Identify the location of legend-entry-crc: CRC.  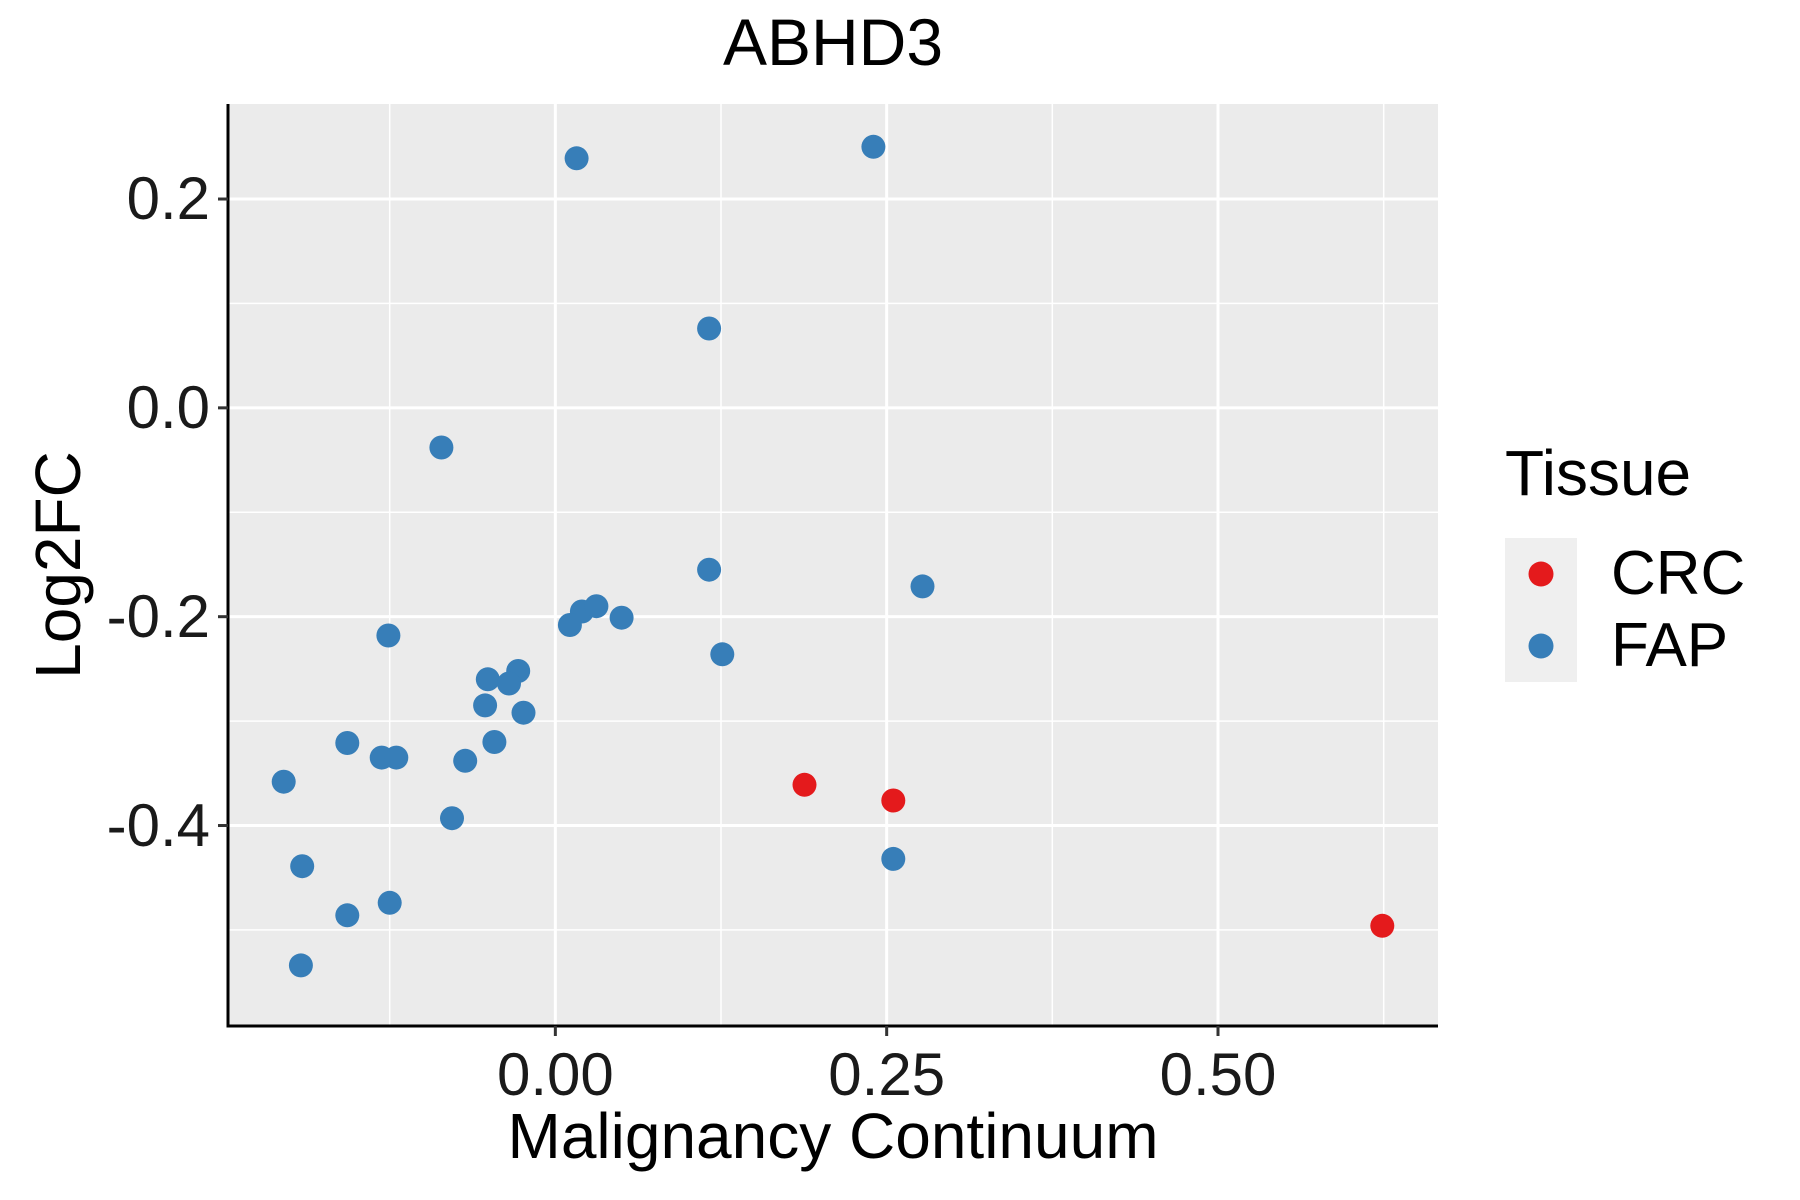
(1625, 574).